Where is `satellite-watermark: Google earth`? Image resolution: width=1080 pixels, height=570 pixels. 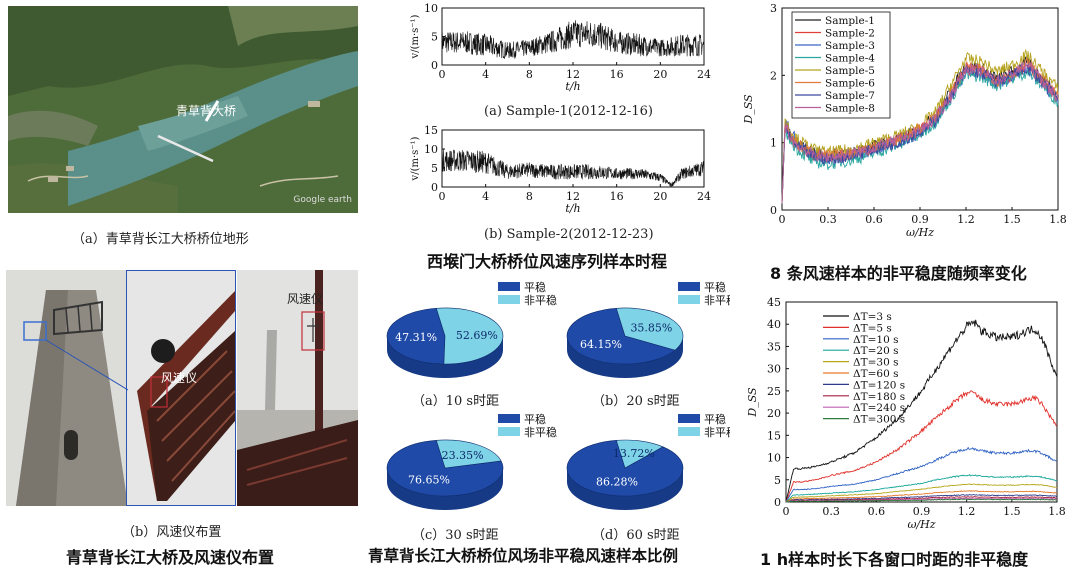 satellite-watermark: Google earth is located at coordinates (322, 200).